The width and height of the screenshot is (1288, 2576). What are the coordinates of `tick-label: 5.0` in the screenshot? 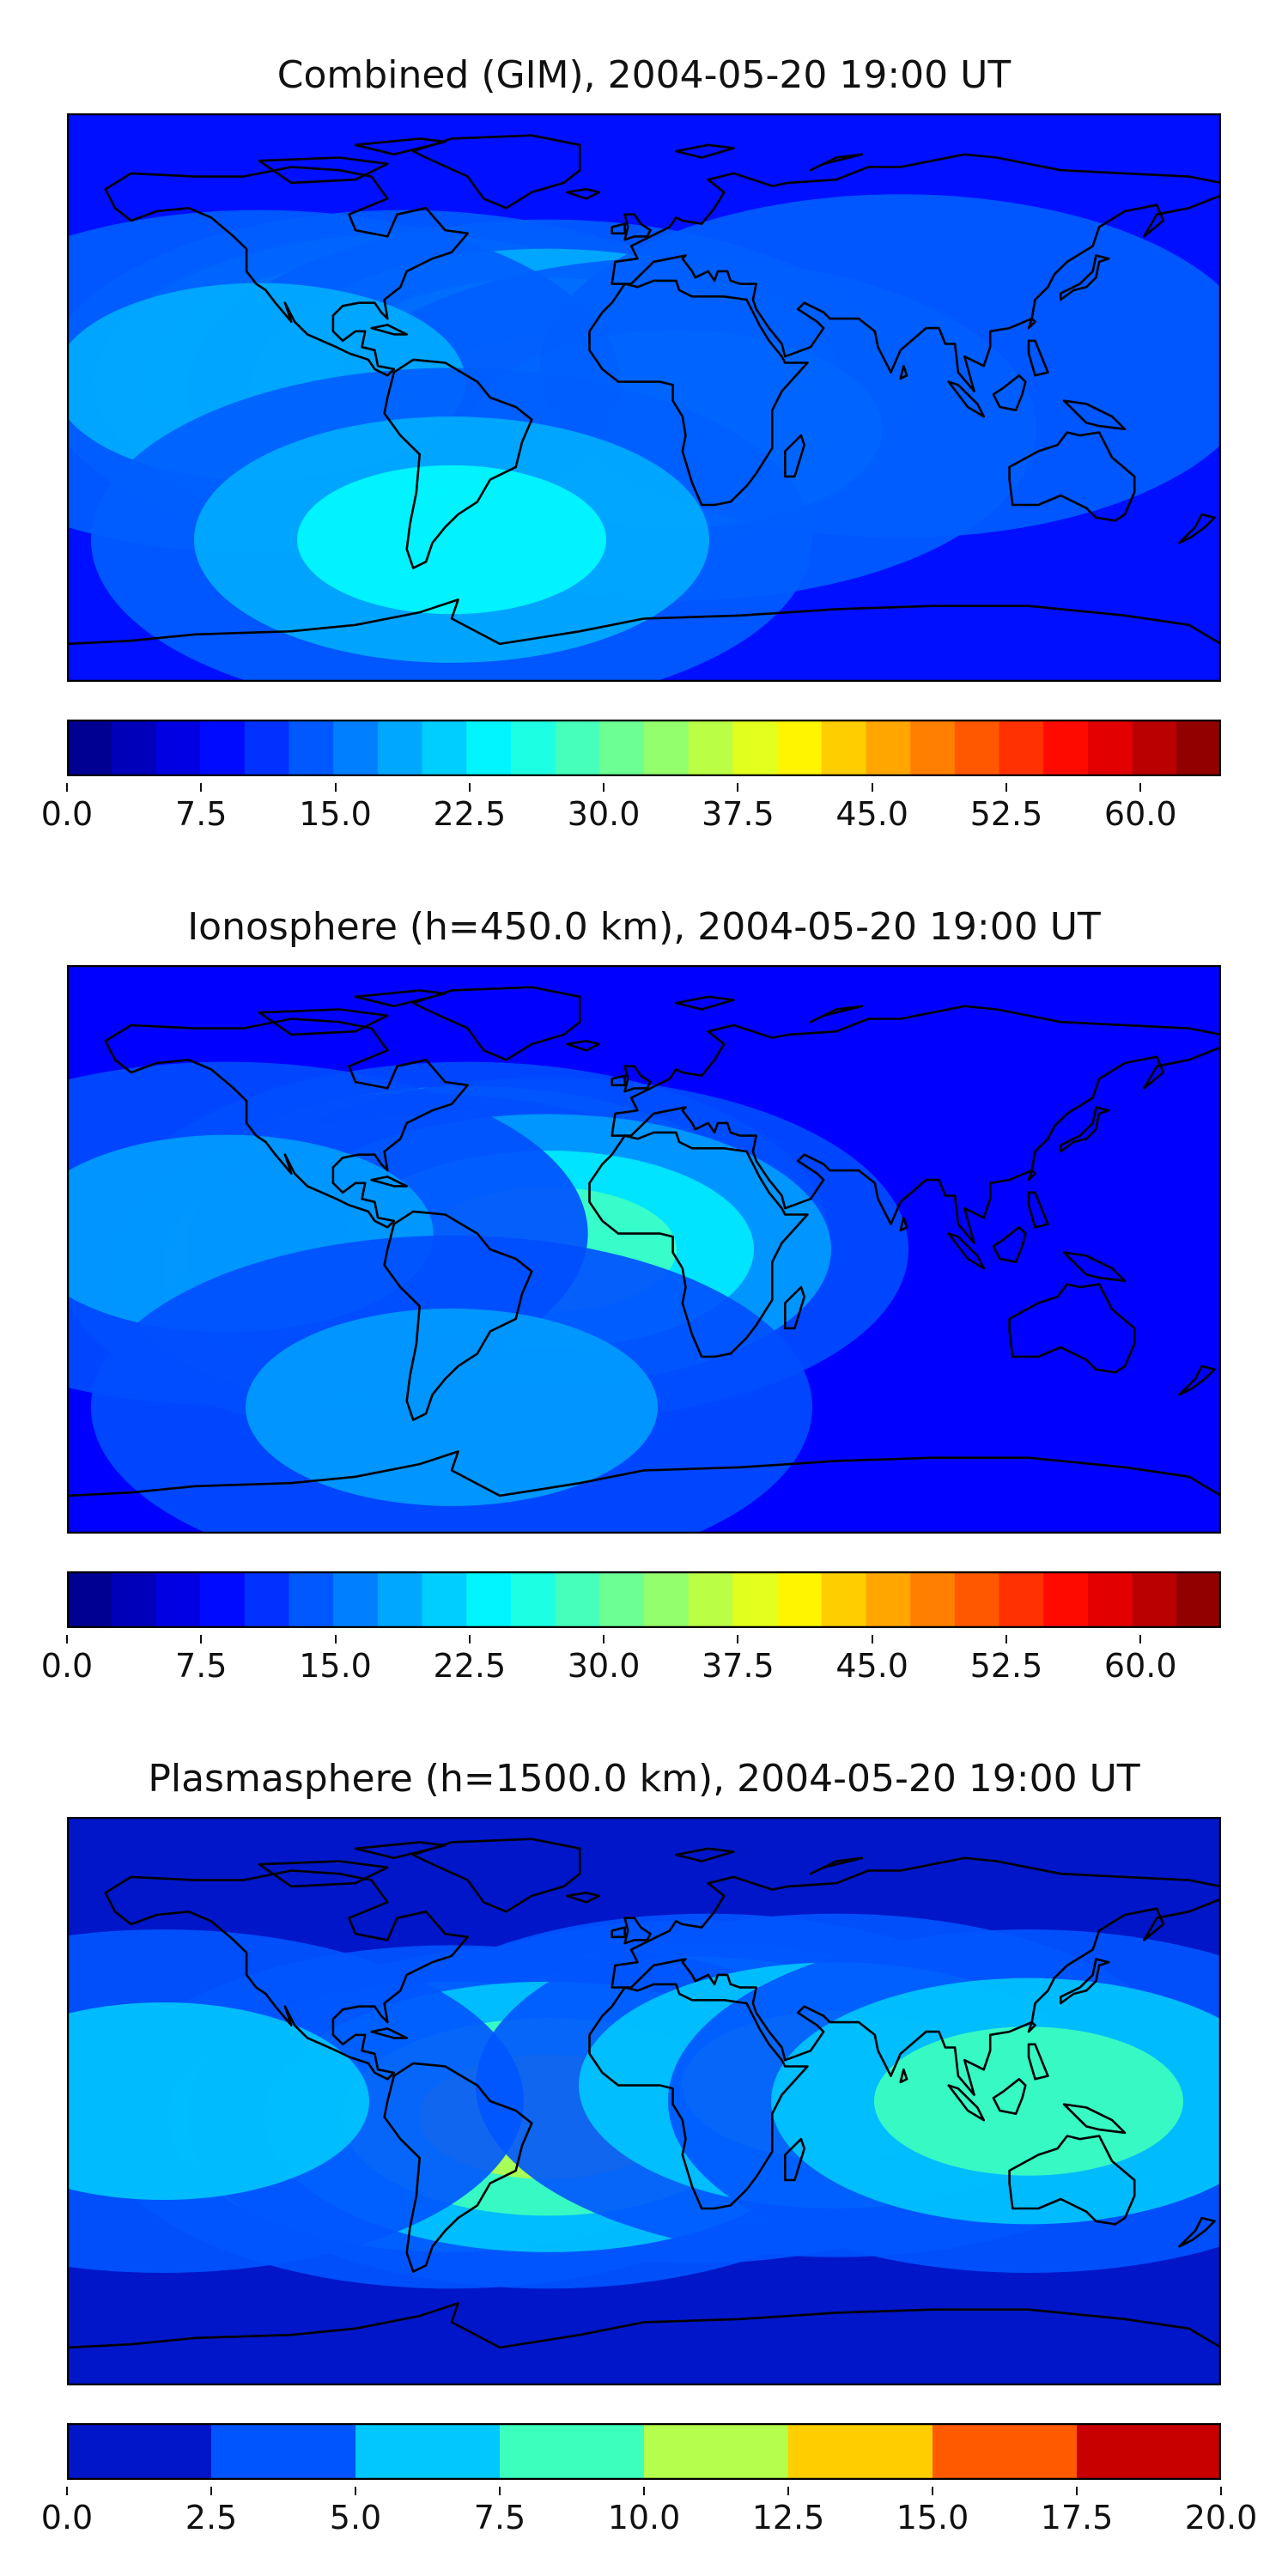 It's located at (355, 2518).